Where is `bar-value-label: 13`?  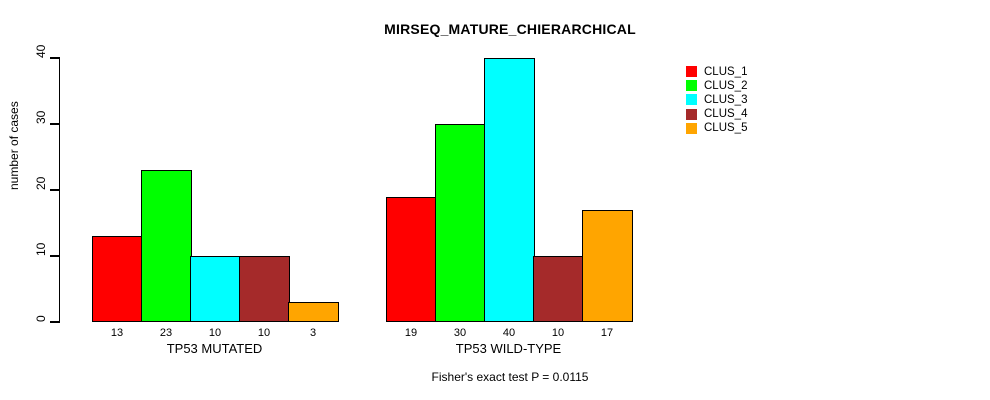
bar-value-label: 13 is located at coordinates (117, 333).